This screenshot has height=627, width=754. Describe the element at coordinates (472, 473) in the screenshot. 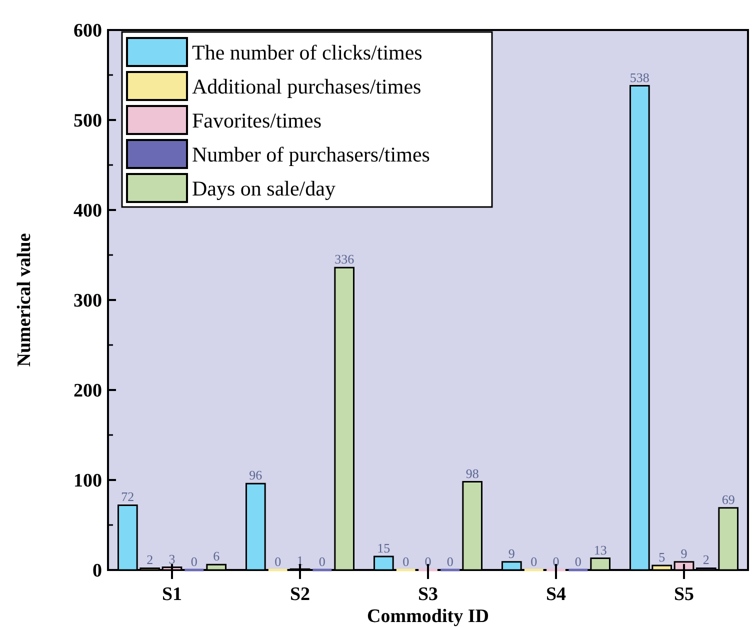

I see `data-label: 98` at that location.